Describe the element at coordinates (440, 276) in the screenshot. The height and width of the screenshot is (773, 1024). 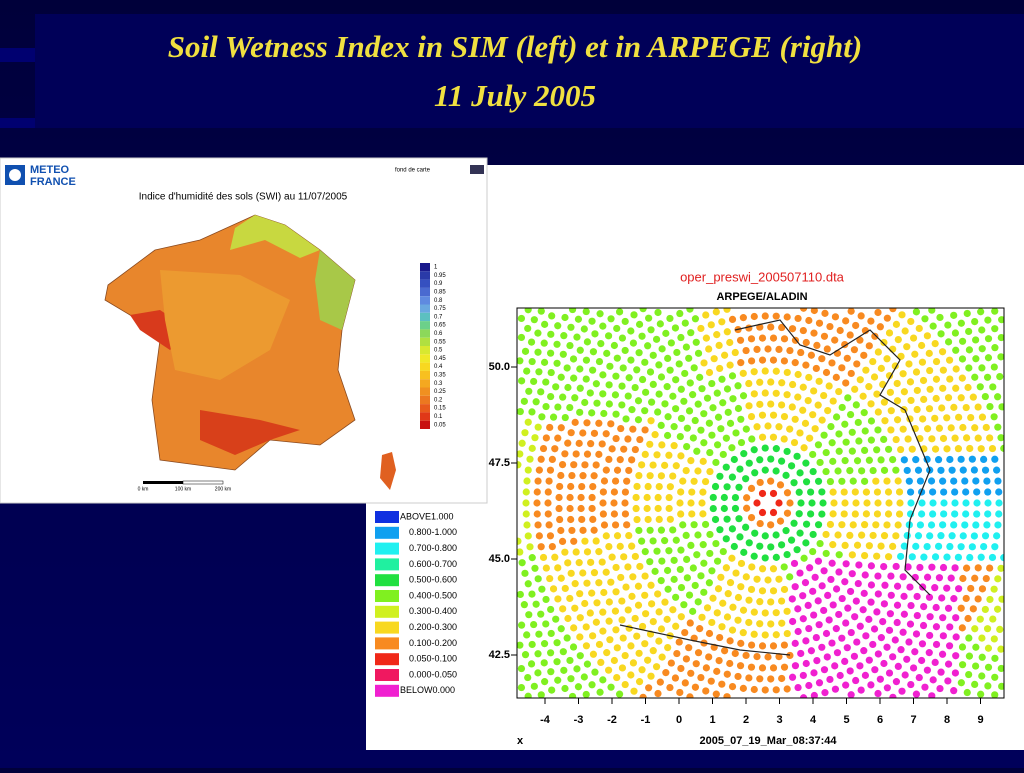
I see `legend-label: 0.95` at that location.